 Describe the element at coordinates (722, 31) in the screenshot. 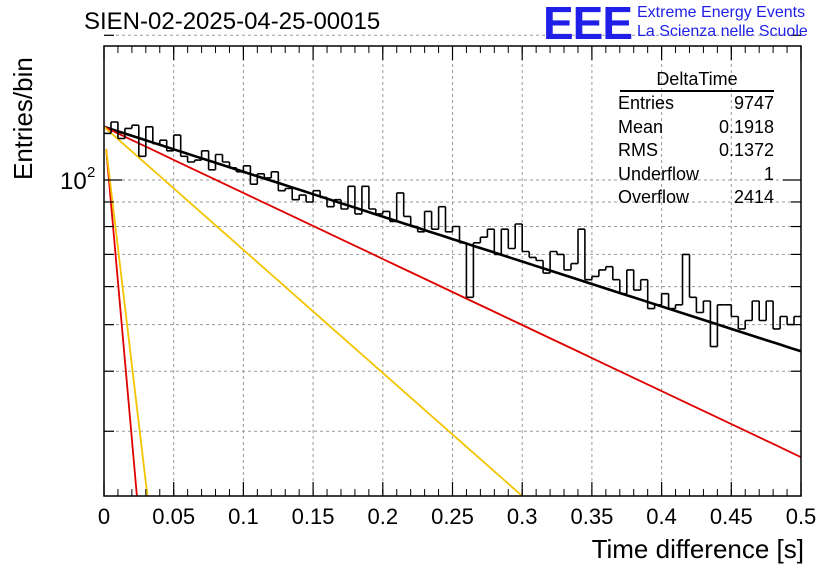

I see `logo-line-2: La Scienza nelle Scuole` at that location.